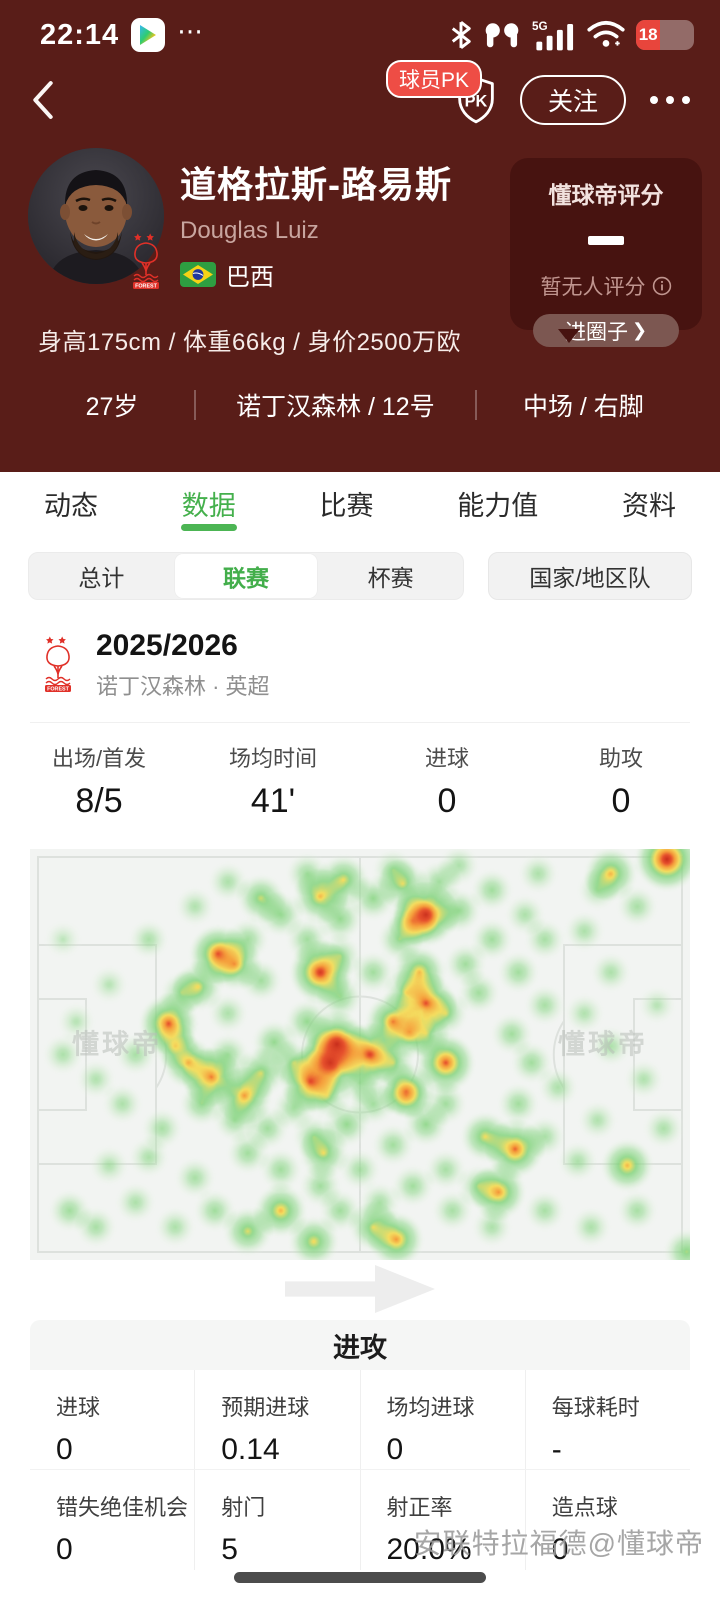  What do you see at coordinates (583, 407) in the screenshot?
I see `player-position-foot: 中场 / 右脚` at bounding box center [583, 407].